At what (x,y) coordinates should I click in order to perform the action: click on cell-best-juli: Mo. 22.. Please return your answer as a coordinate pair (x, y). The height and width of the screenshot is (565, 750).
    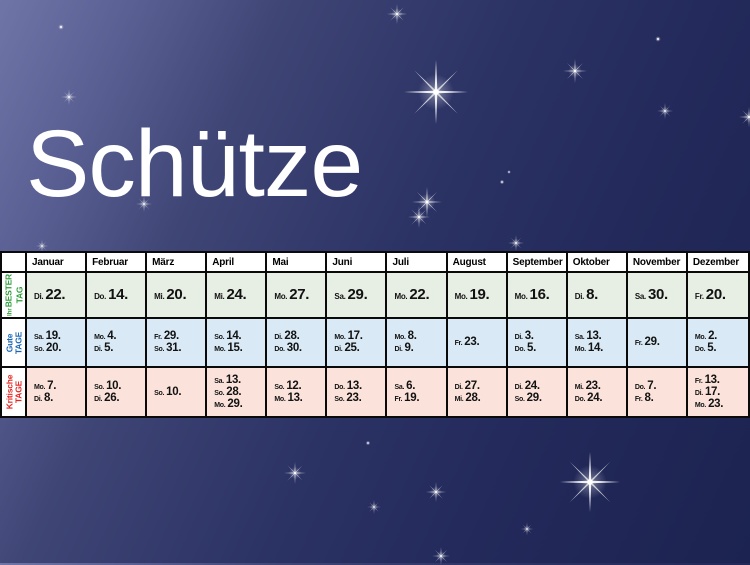
    Looking at the image, I should click on (417, 296).